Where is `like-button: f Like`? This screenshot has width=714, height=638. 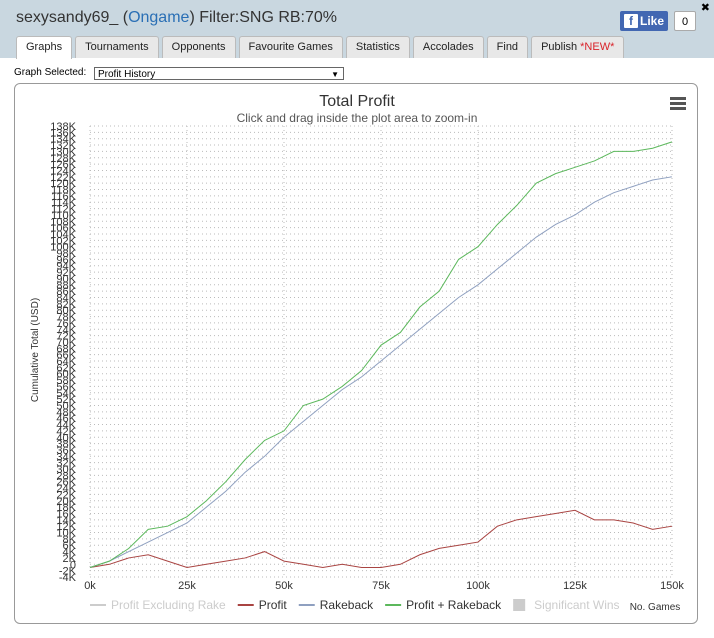
like-button: f Like is located at coordinates (644, 21).